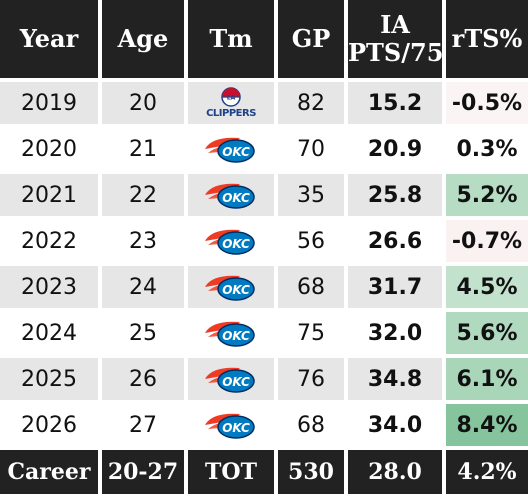 This screenshot has width=528, height=500. I want to click on column-header-pts-line1: IA, so click(395, 25).